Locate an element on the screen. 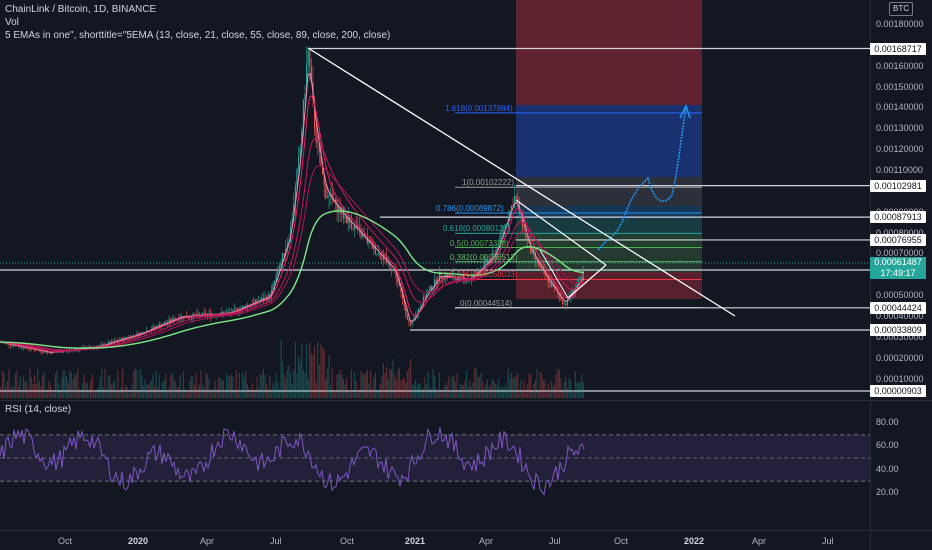 The width and height of the screenshot is (932, 550). position-target-zone is located at coordinates (609, 141).